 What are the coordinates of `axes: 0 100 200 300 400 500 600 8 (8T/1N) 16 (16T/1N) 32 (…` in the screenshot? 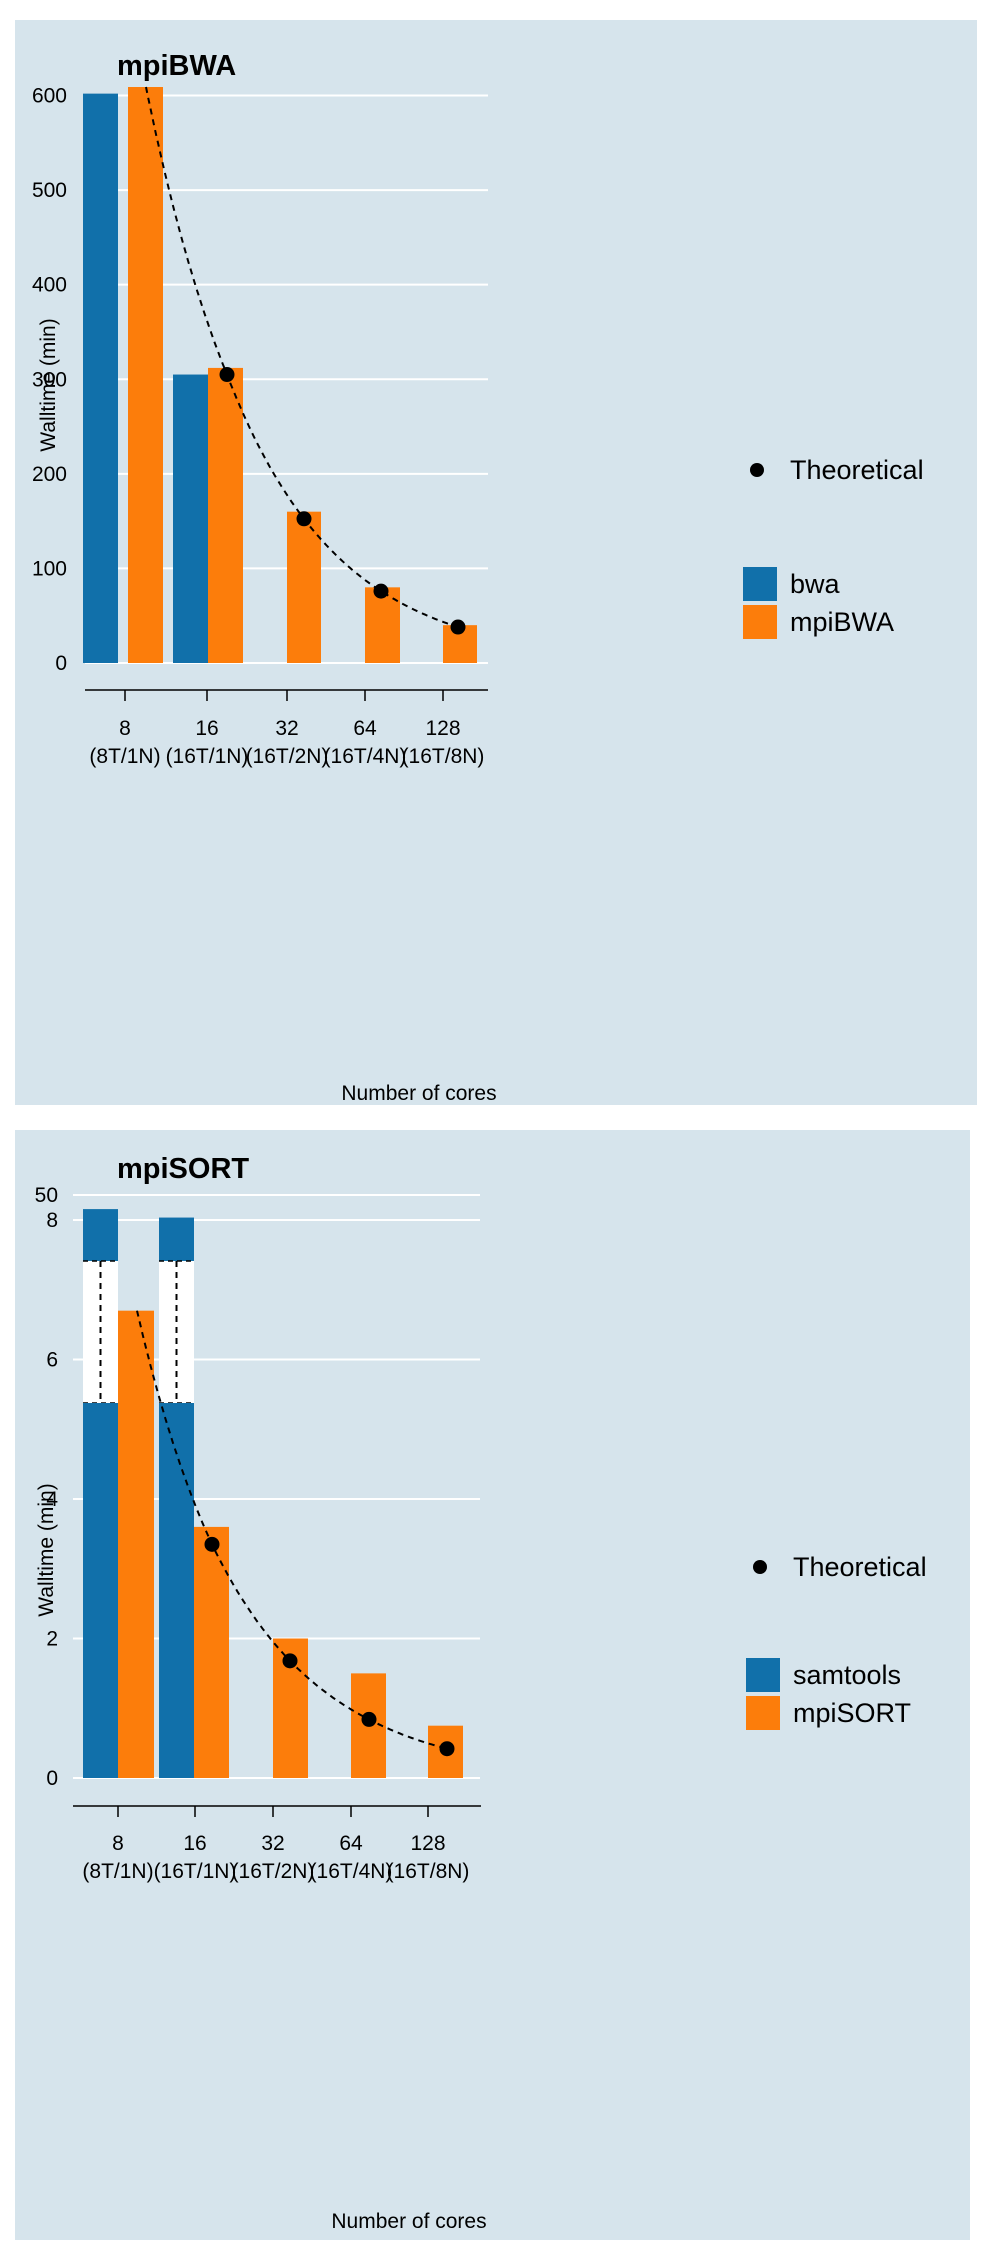 It's located at (260, 426).